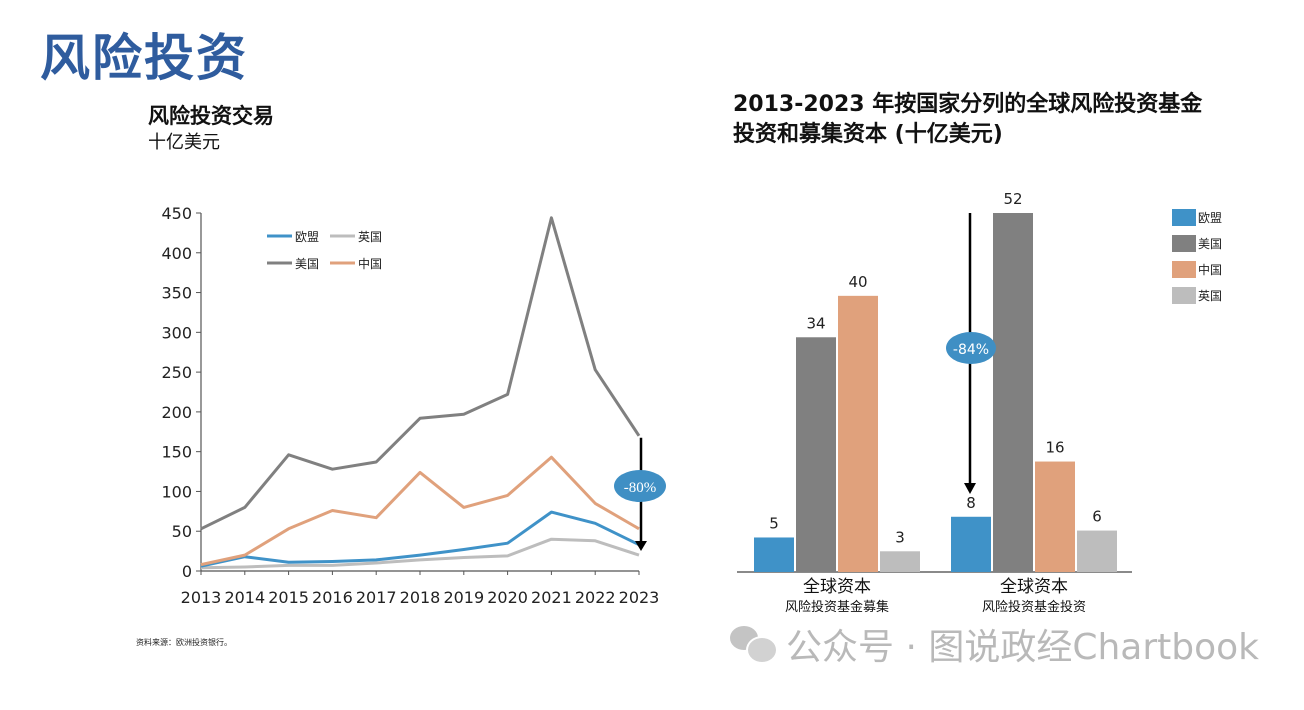  Describe the element at coordinates (184, 142) in the screenshot. I see `line-chart-unit: 十亿美元` at that location.